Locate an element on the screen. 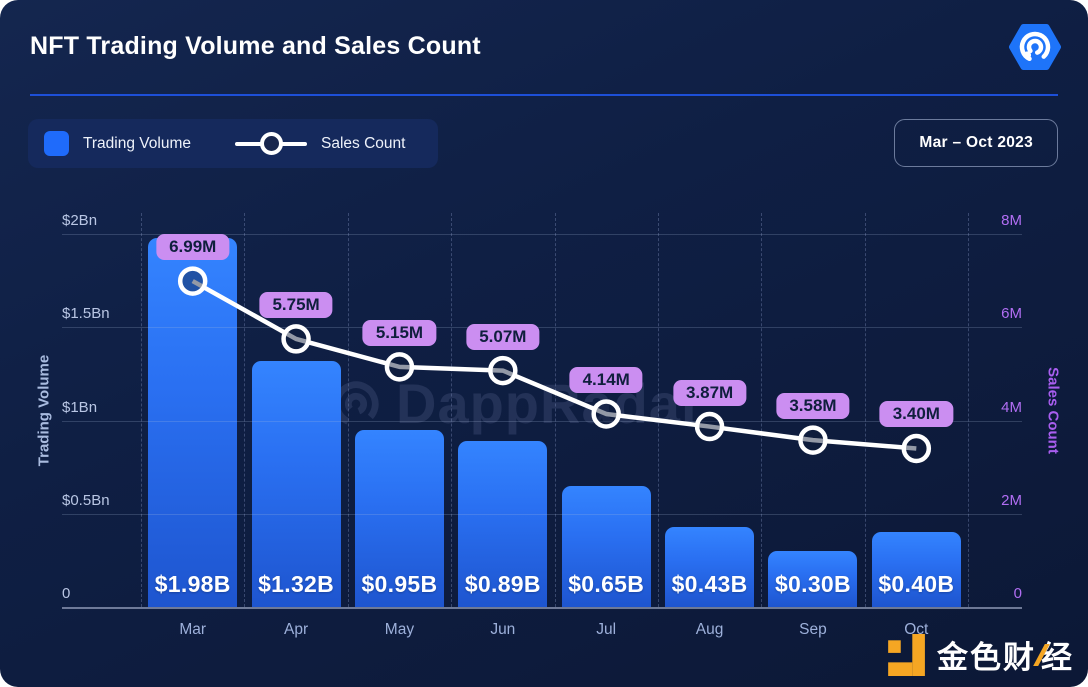 The width and height of the screenshot is (1088, 687). period-badge: Mar – Oct 2023 is located at coordinates (976, 143).